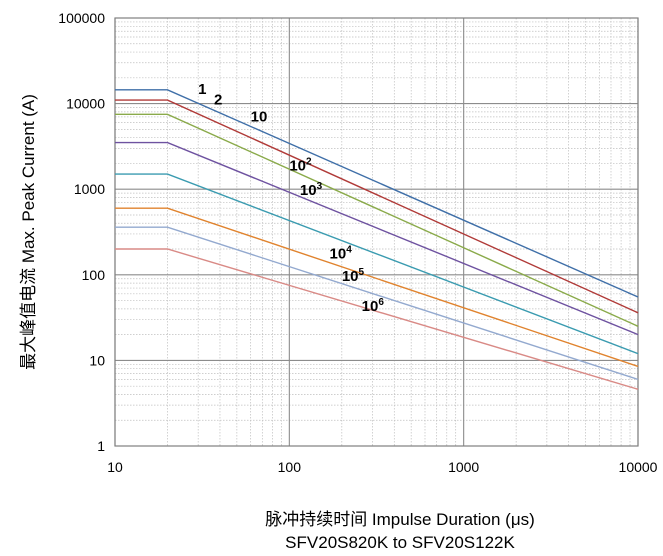 This screenshot has height=556, width=663. I want to click on series-label-3: 10, so click(259, 116).